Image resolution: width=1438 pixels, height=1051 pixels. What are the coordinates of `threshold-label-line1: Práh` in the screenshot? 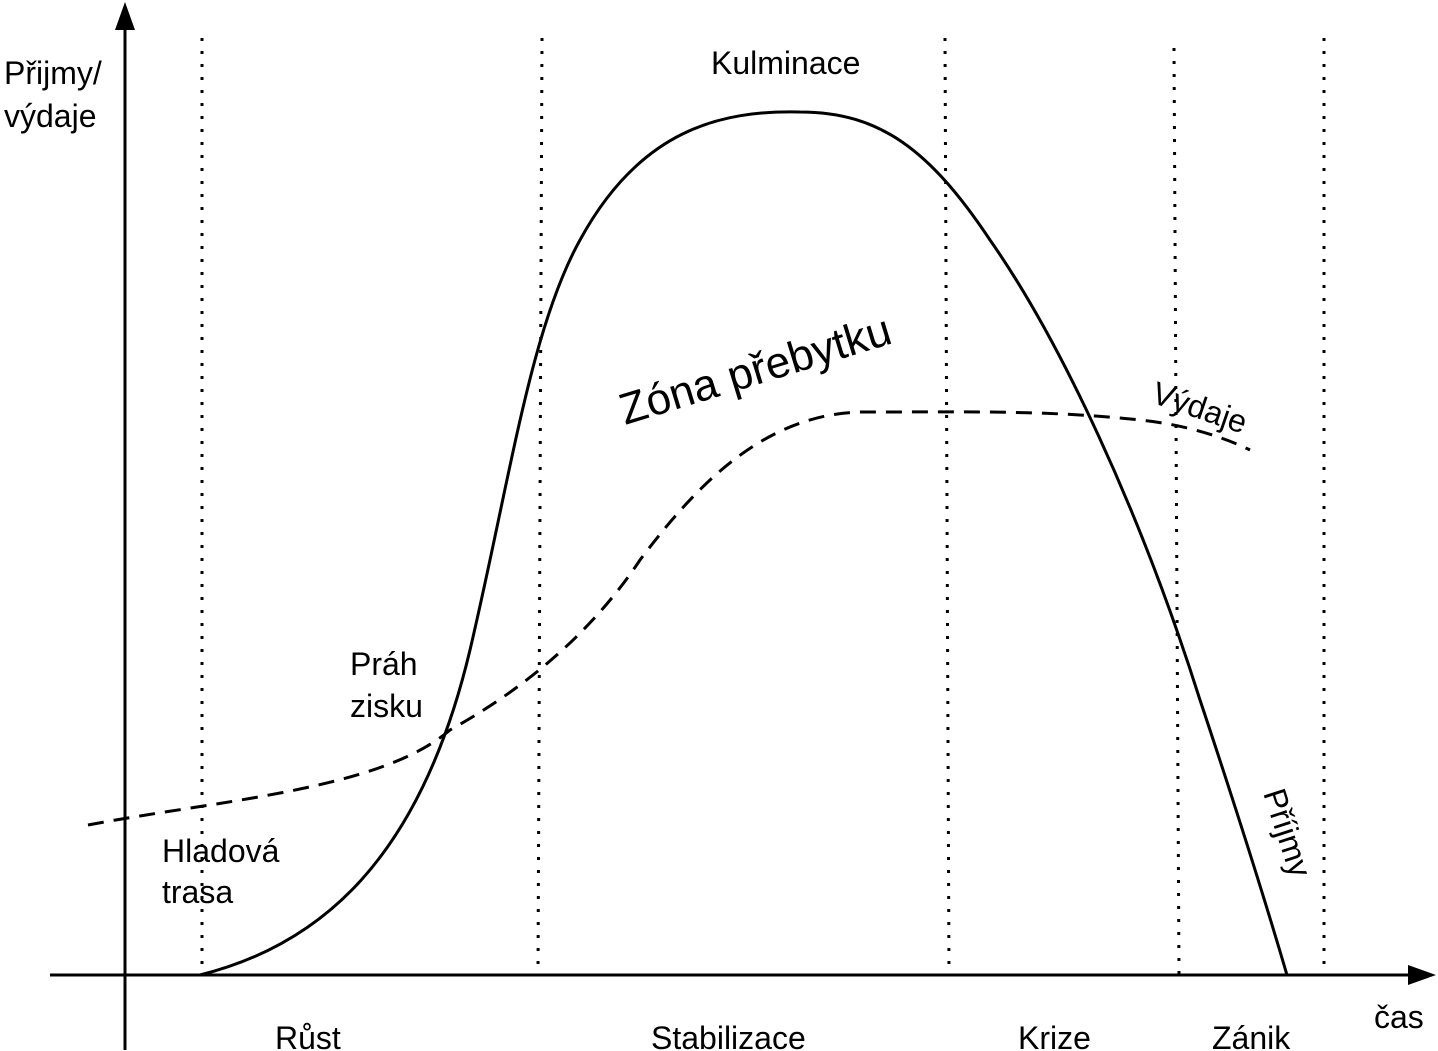 It's located at (384, 664).